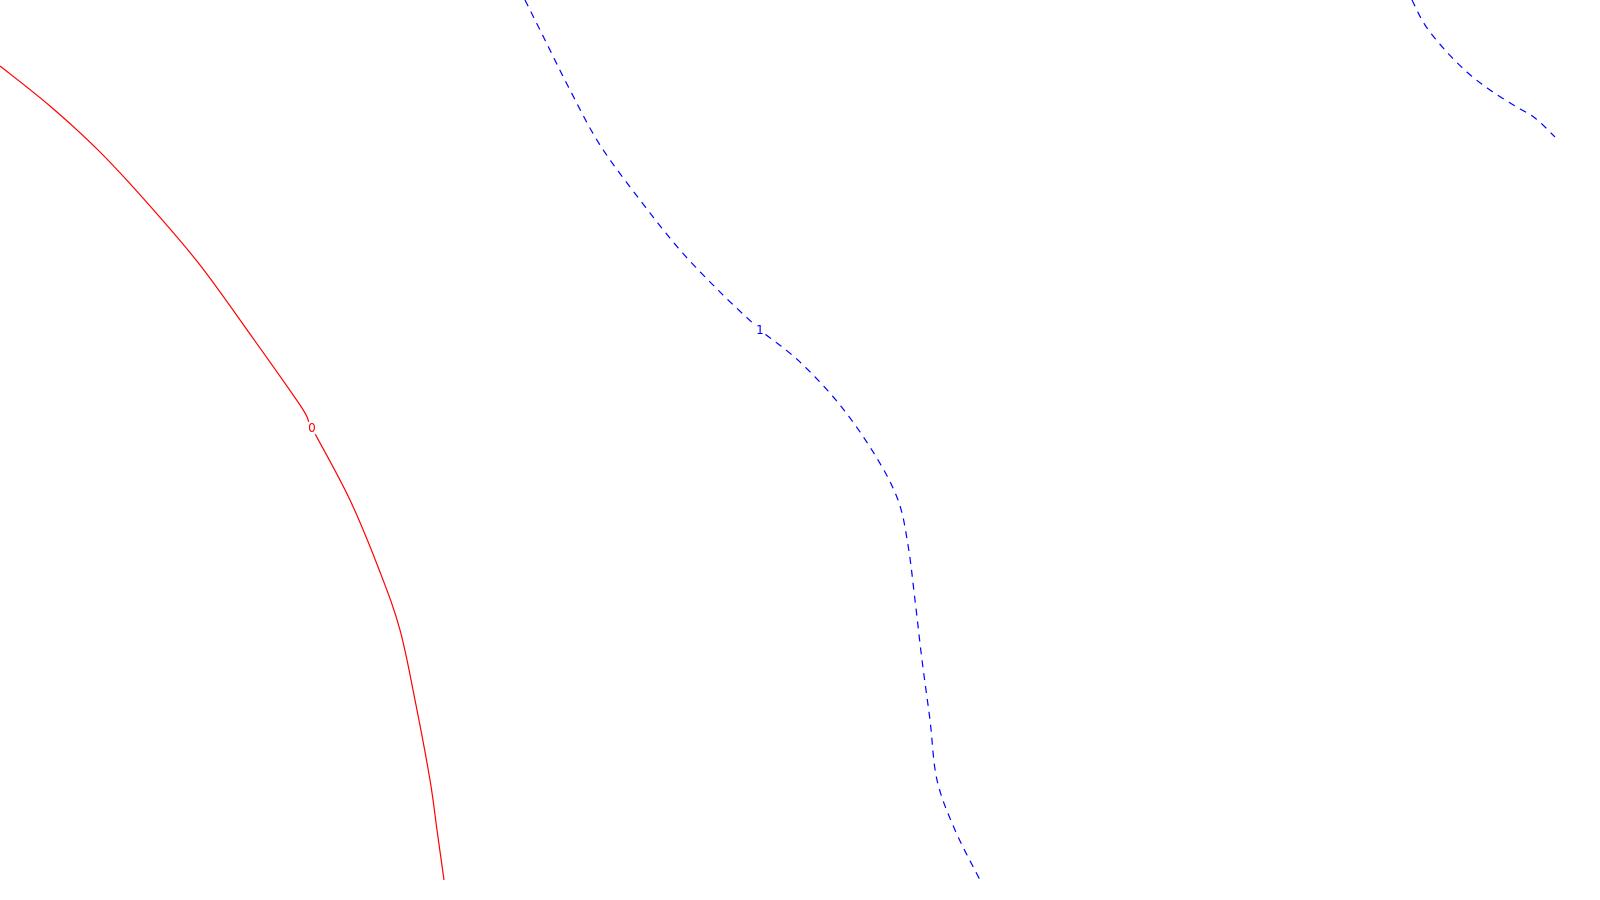 The image size is (1600, 900). I want to click on contour-label-1: 1, so click(760, 330).